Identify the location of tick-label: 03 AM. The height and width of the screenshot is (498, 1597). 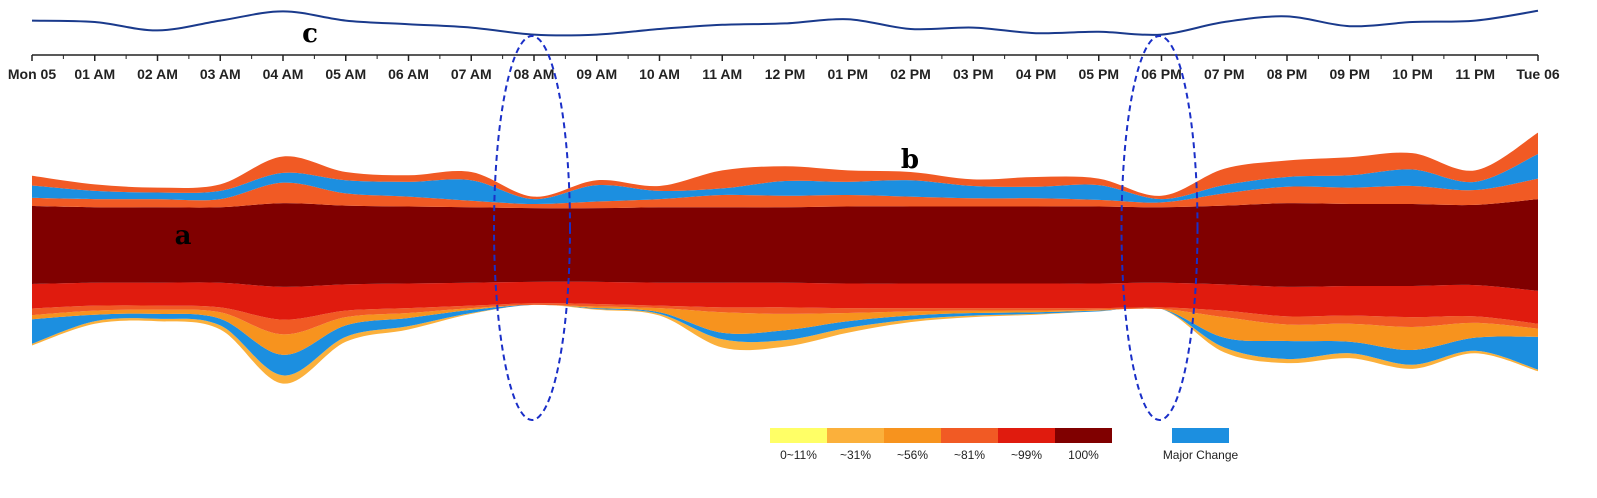
(220, 74).